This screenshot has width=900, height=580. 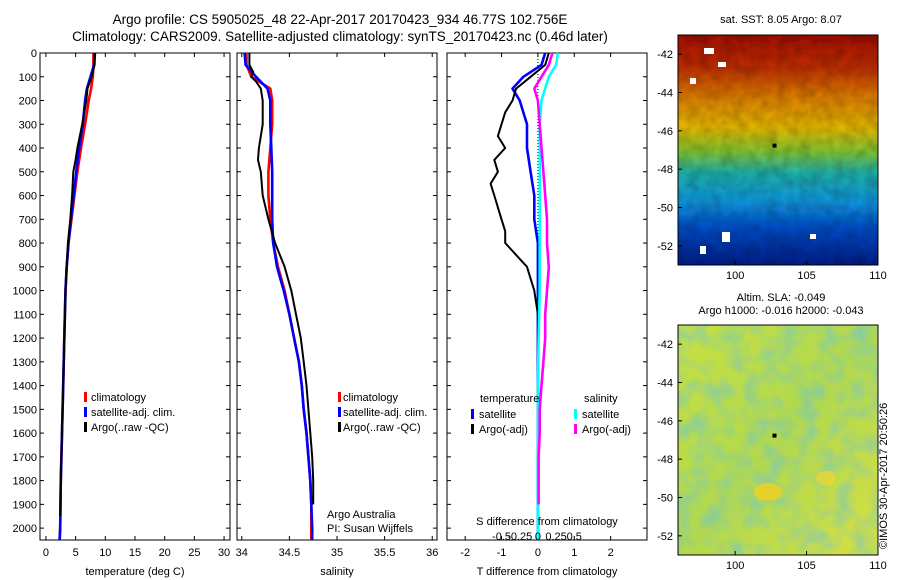 I want to click on legend-satellite-clim-label-2: satellite-adj. clim., so click(x=385, y=413).